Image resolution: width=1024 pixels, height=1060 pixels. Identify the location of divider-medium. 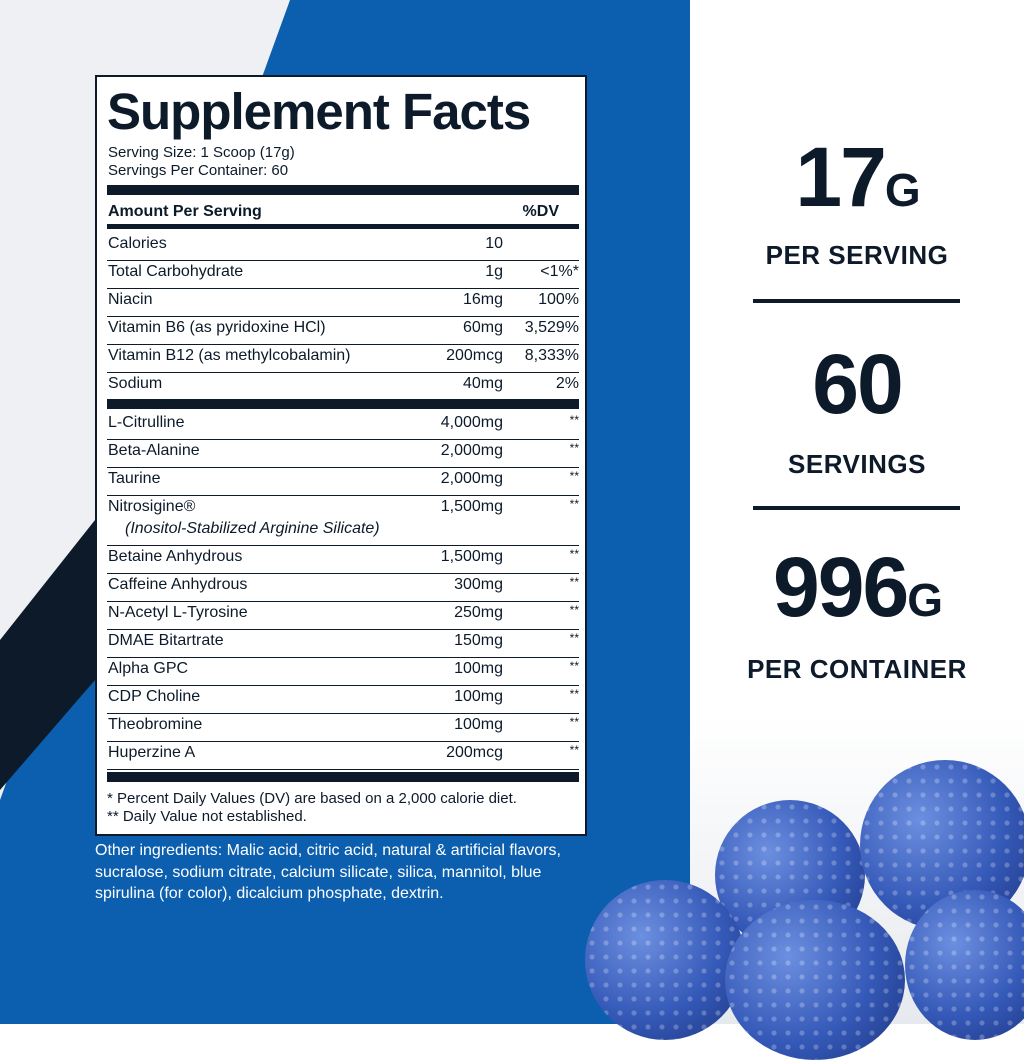
(343, 226).